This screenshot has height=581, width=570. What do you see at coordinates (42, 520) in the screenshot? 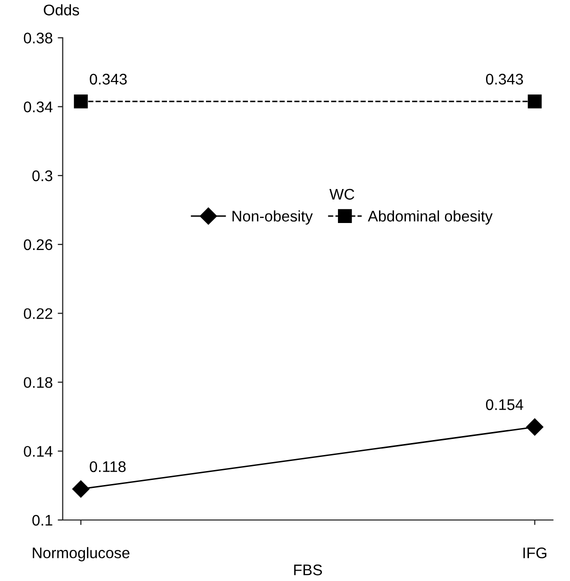
I see `y-tick-label: 0.1` at bounding box center [42, 520].